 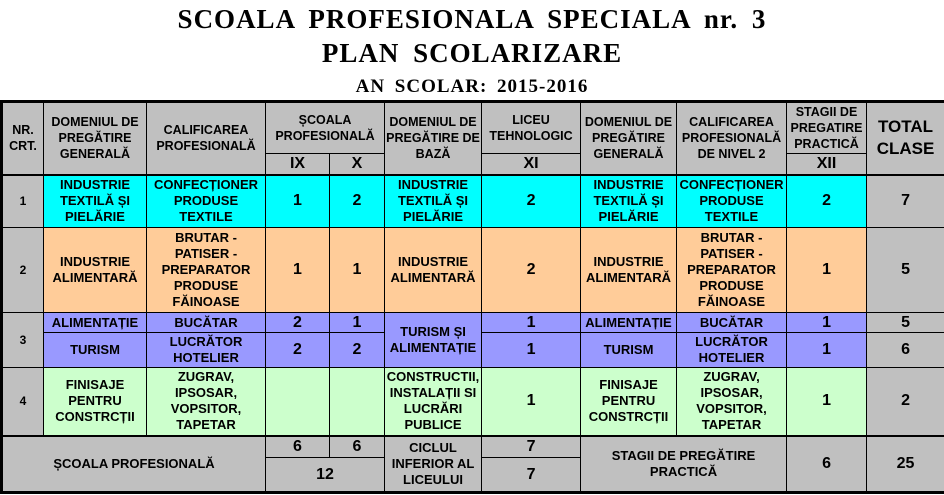 What do you see at coordinates (325, 475) in the screenshot?
I see `footer-scoala-total: 12` at bounding box center [325, 475].